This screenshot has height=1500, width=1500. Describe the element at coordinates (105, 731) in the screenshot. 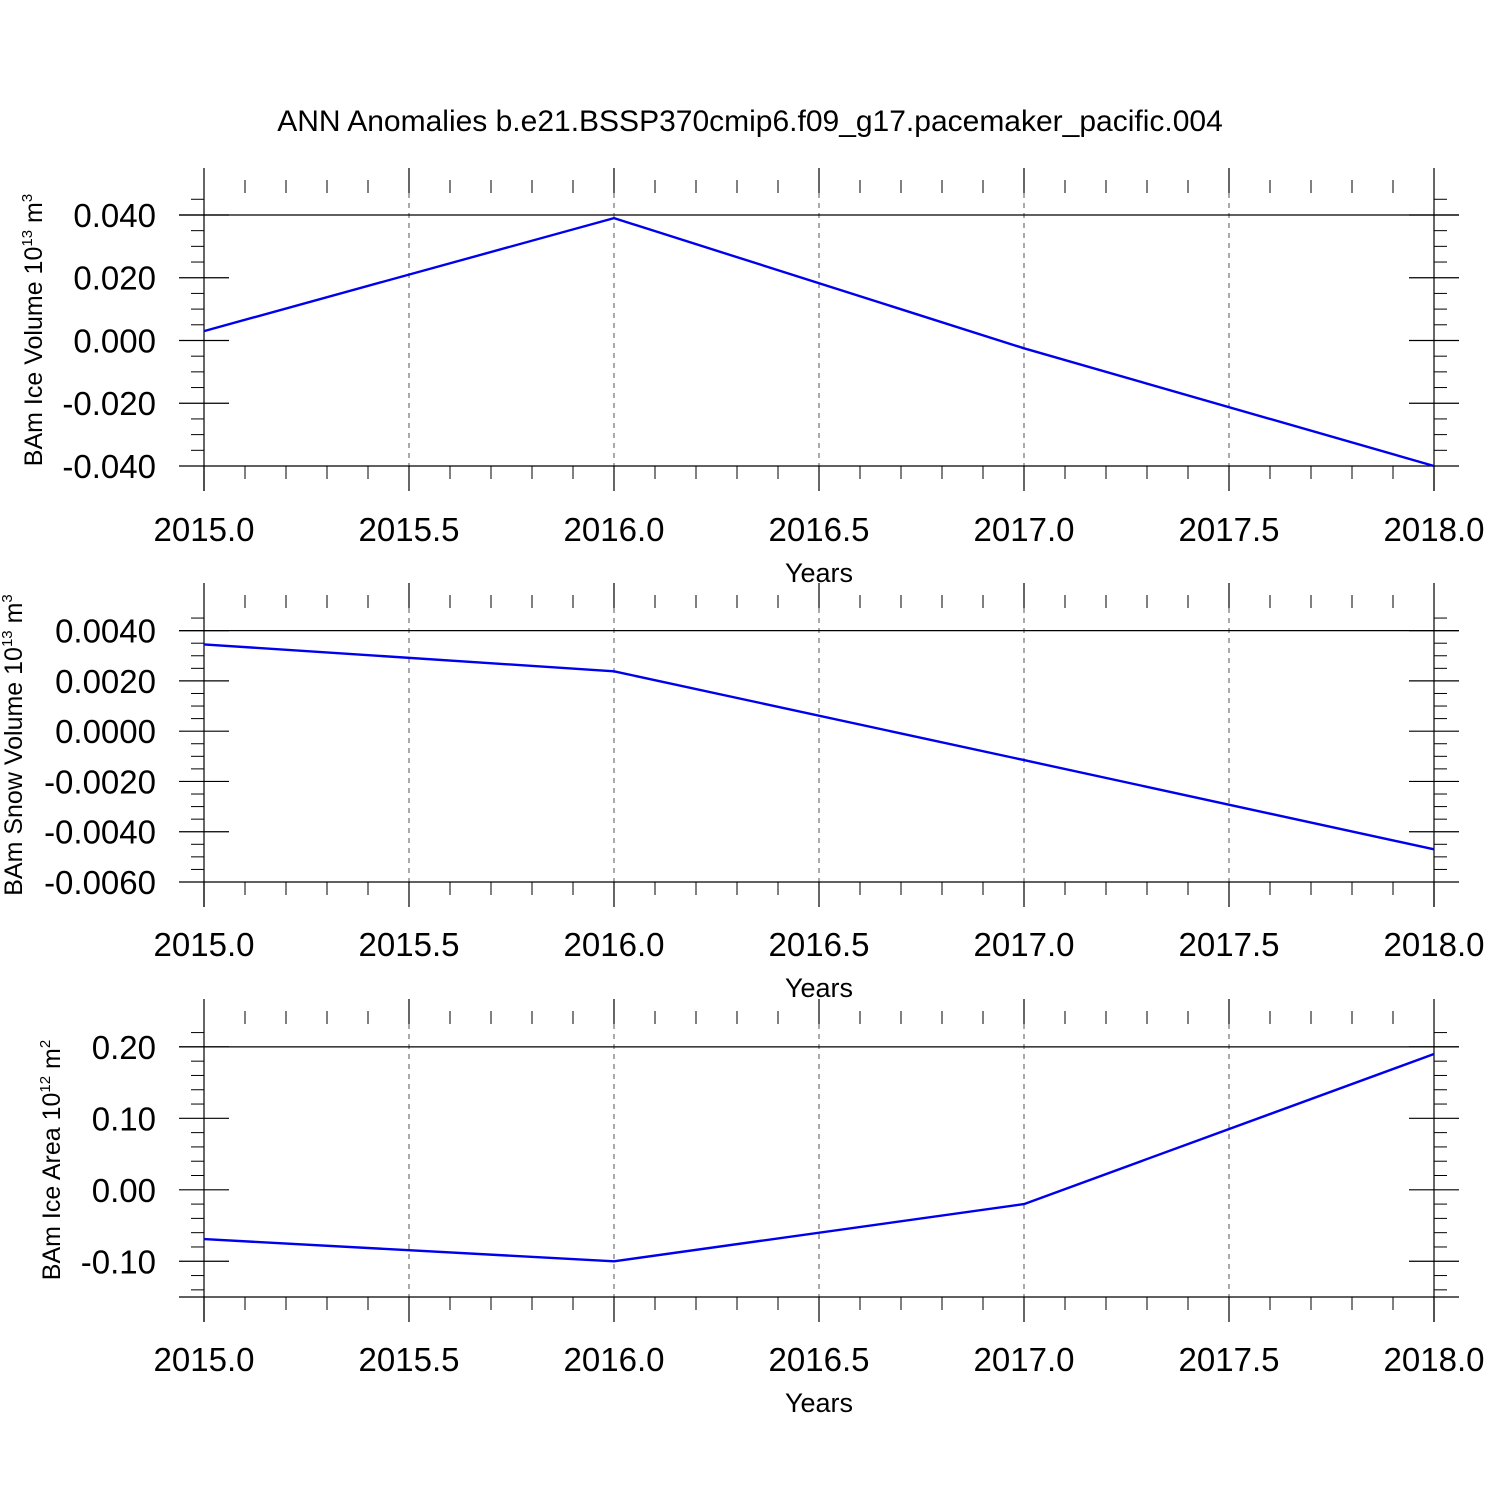

I see `y-tick-label: 0.0000` at that location.